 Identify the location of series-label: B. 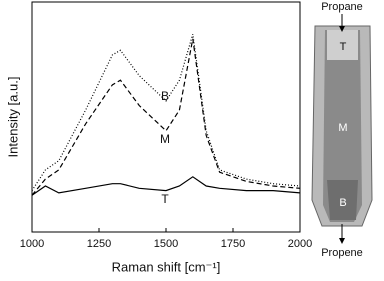
(165, 96).